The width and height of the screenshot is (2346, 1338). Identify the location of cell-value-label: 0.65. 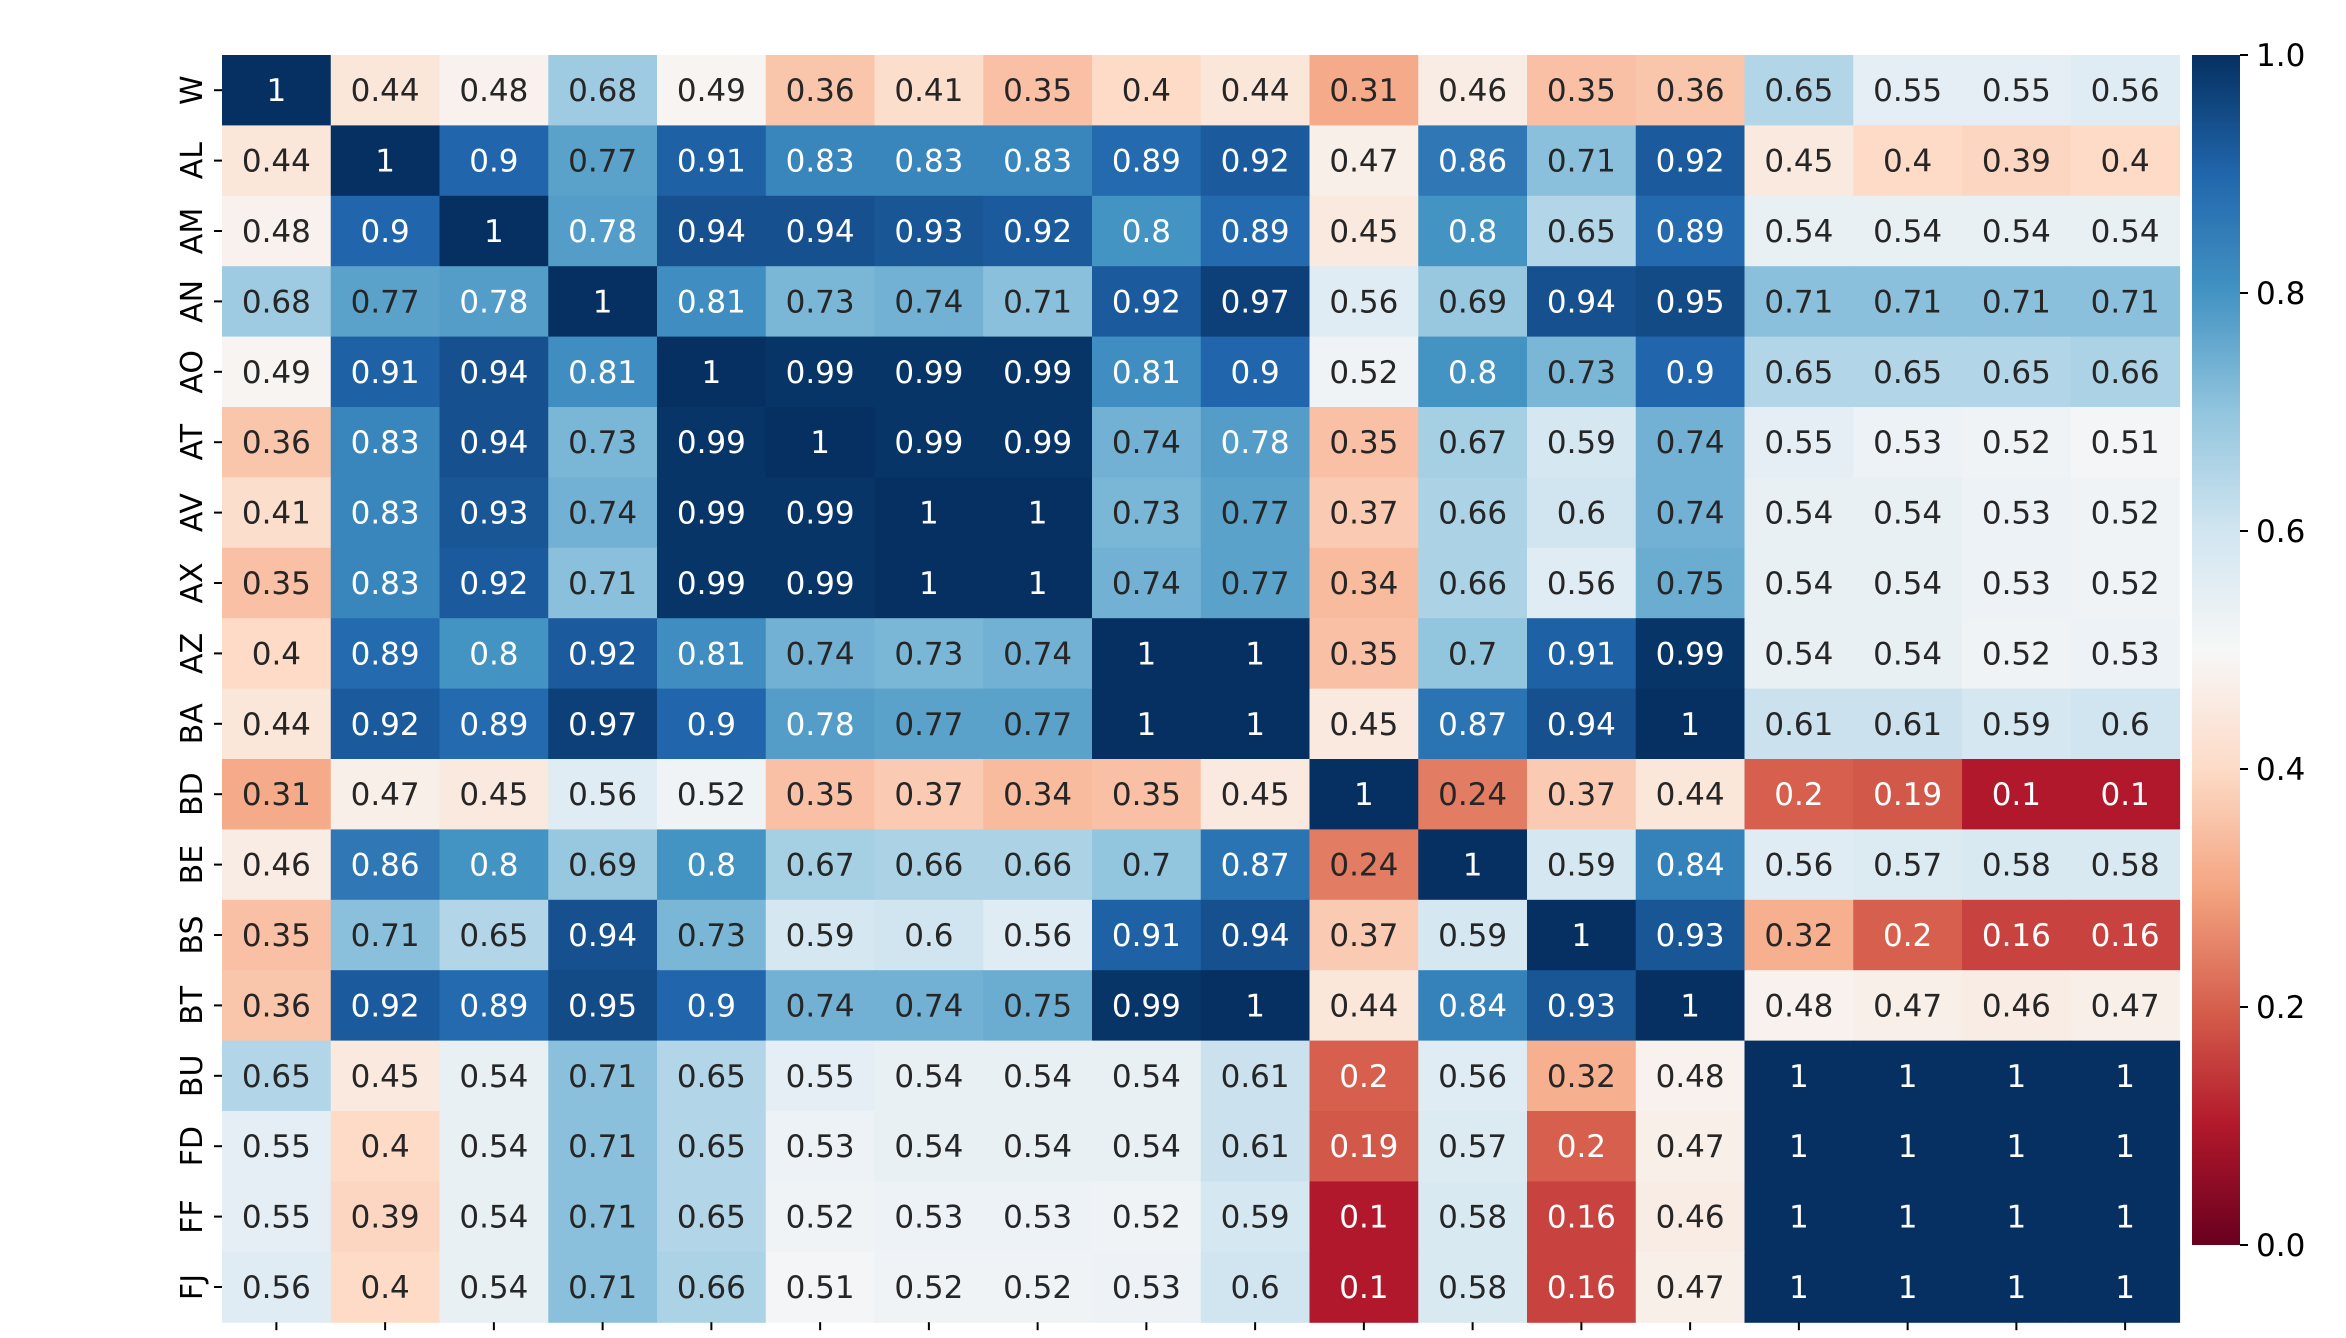
(493, 936).